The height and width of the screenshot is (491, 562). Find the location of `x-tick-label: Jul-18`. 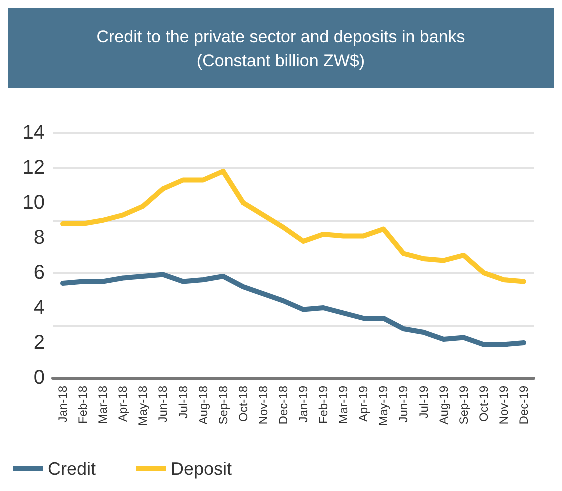

x-tick-label: Jul-18 is located at coordinates (183, 402).